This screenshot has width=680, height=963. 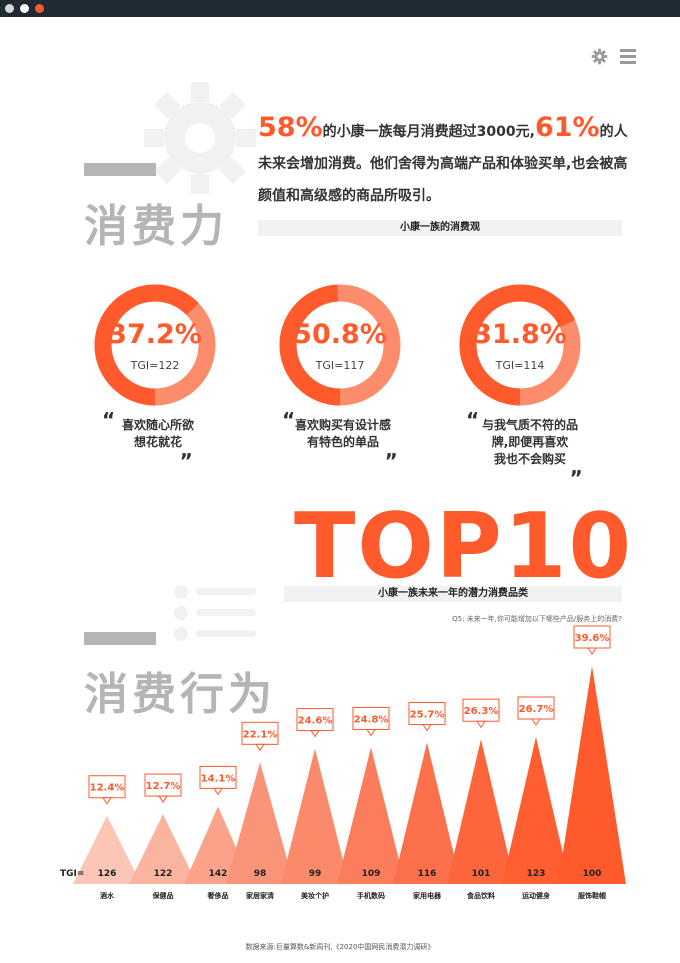 What do you see at coordinates (427, 715) in the screenshot?
I see `value-label: 25.7%` at bounding box center [427, 715].